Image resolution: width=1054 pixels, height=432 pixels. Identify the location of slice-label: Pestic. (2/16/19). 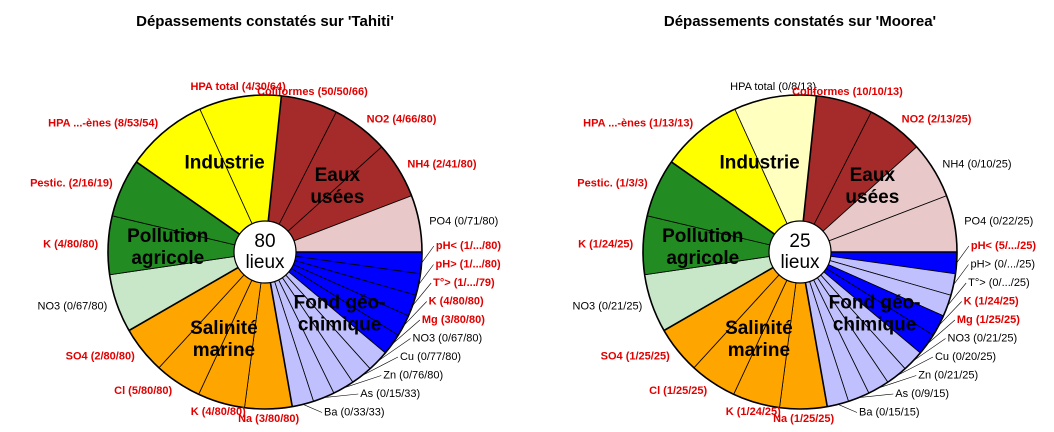
(71, 184).